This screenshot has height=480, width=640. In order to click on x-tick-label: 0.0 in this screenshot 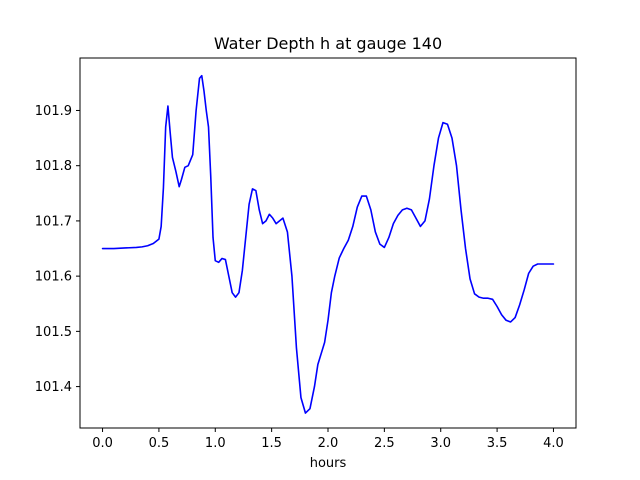, I will do `click(102, 443)`.